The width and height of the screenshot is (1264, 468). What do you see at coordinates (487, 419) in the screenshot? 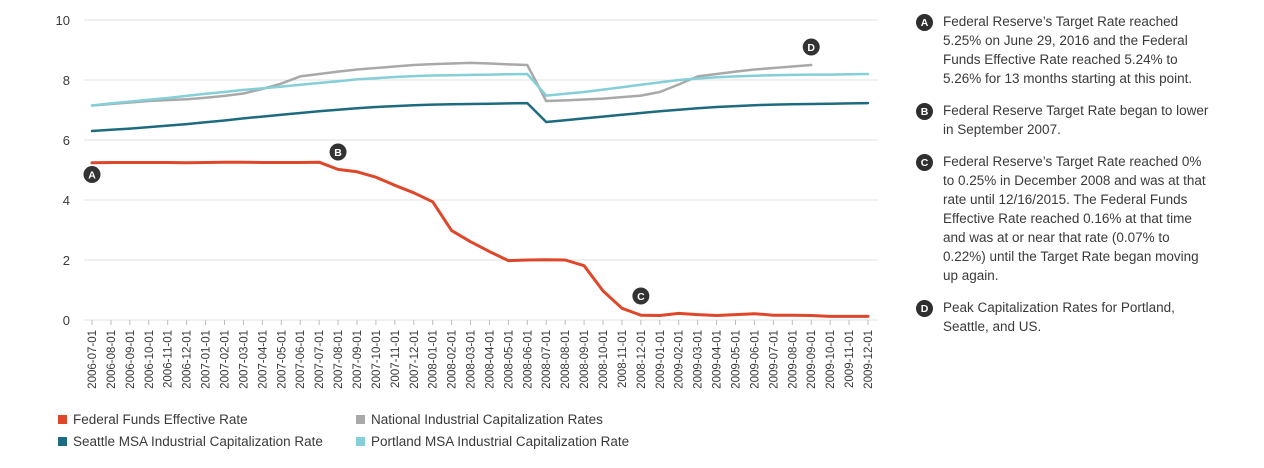
I see `legend-label: National Industrial Capitalization Rates` at bounding box center [487, 419].